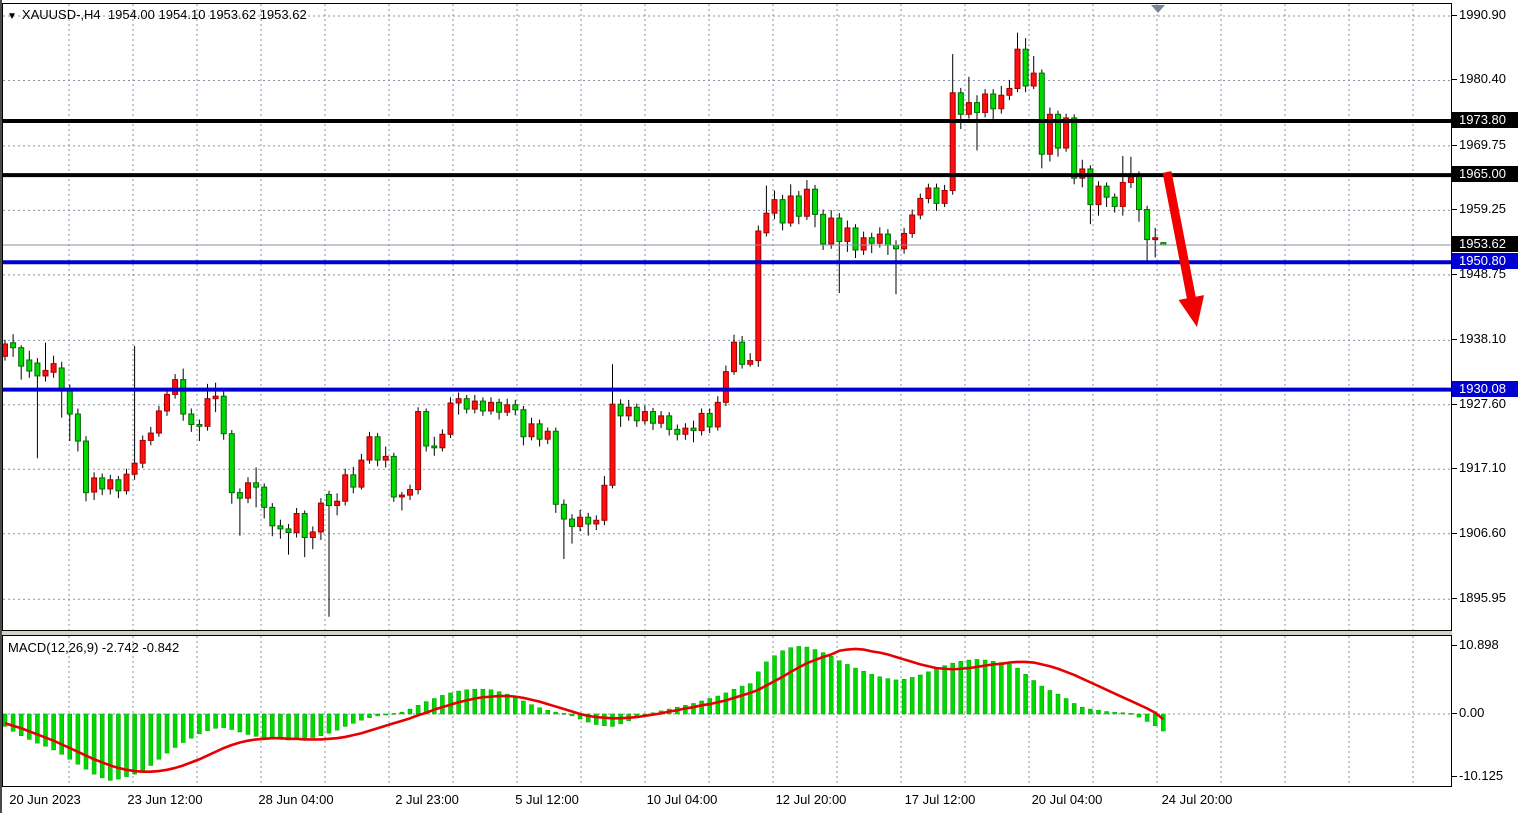 This screenshot has height=813, width=1526. Describe the element at coordinates (1482, 468) in the screenshot. I see `price-tick-label: 1917.10` at that location.